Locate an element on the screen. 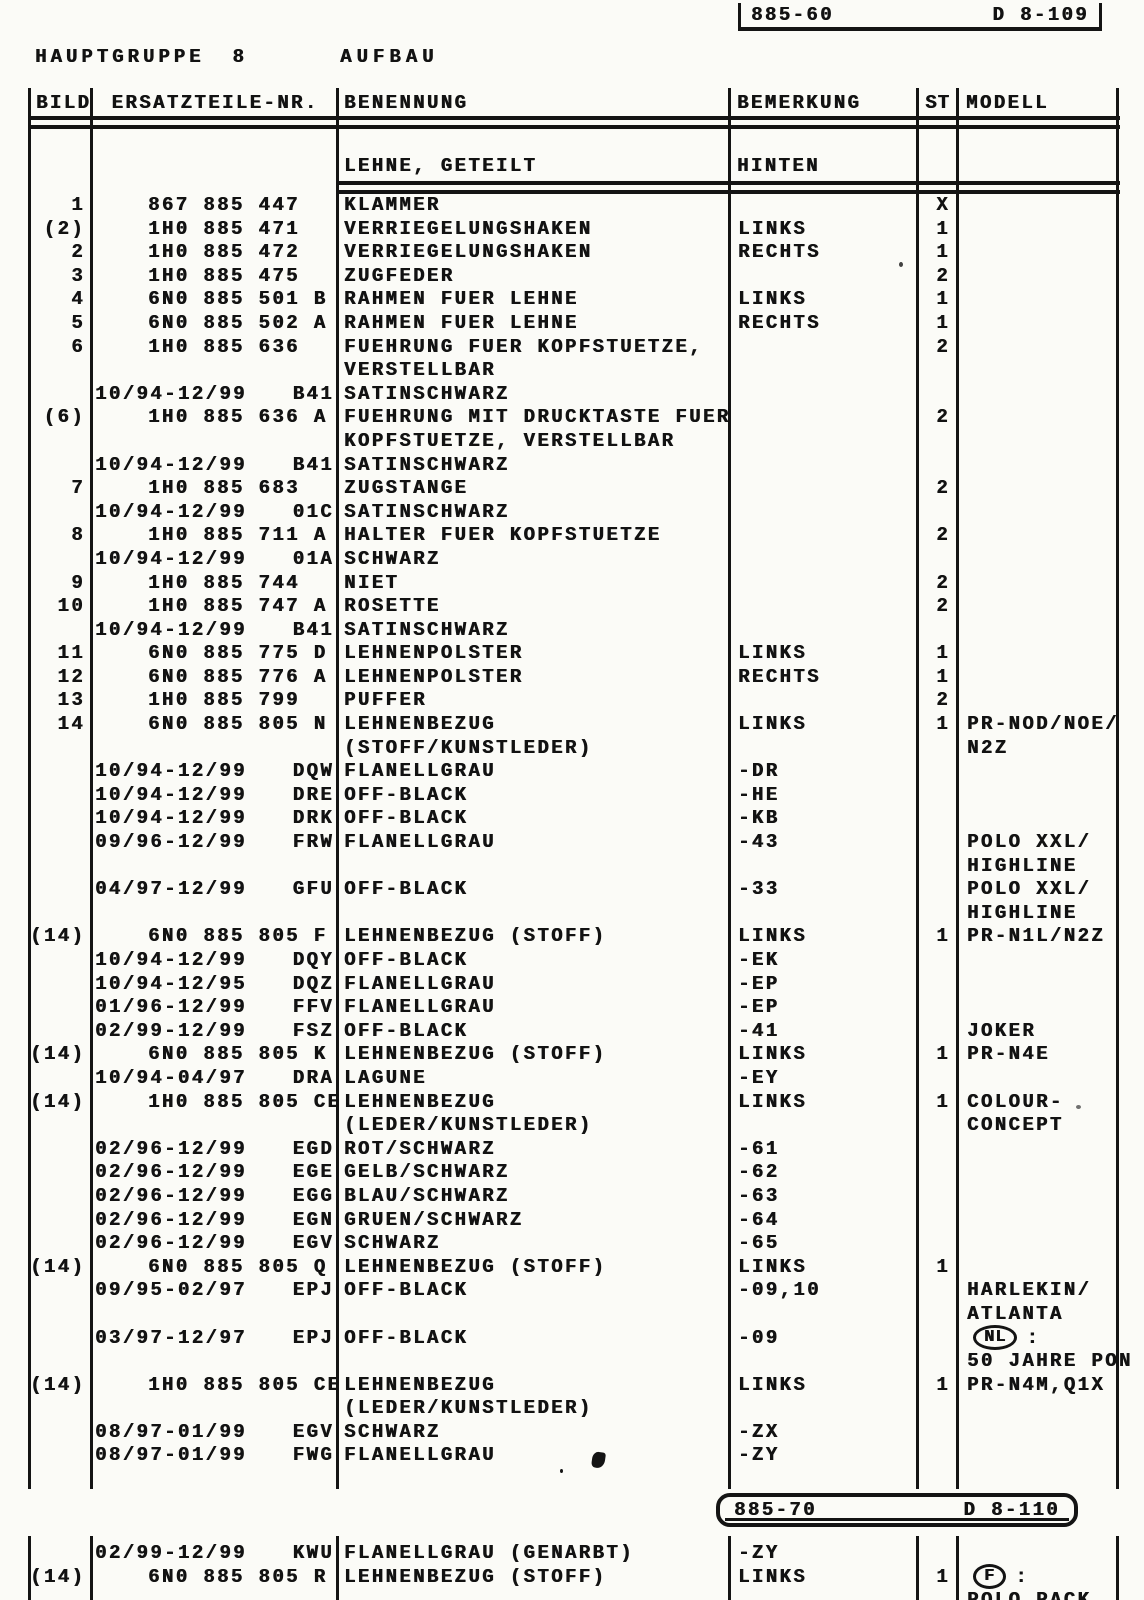  cell-bemerkung: -ZX is located at coordinates (759, 1431).